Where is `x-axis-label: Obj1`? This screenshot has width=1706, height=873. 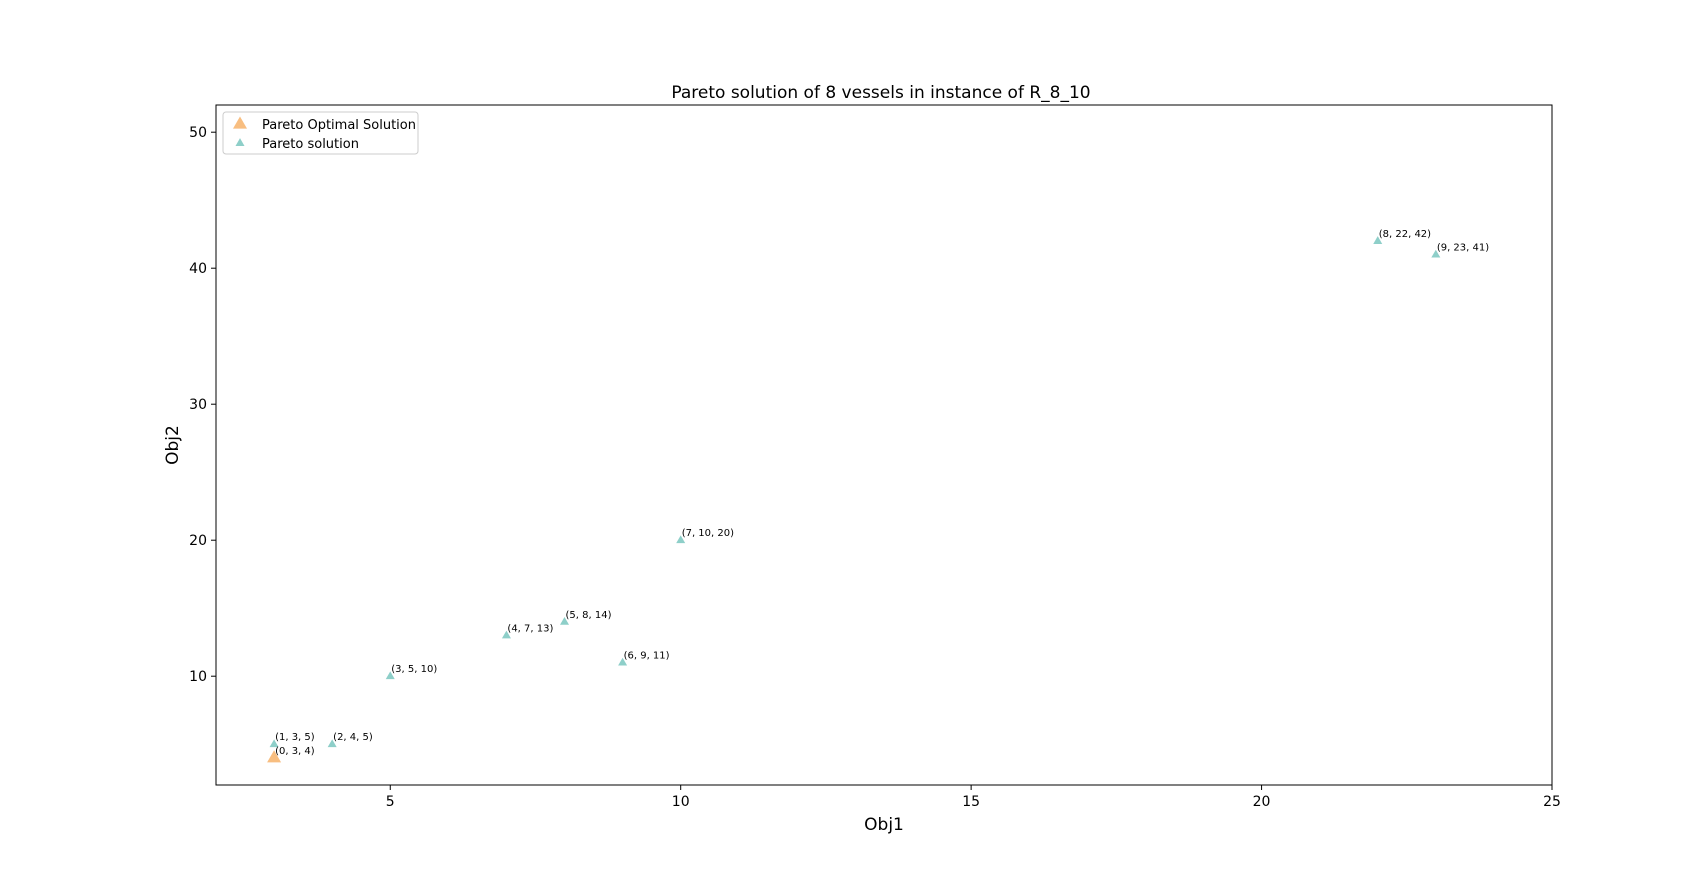 x-axis-label: Obj1 is located at coordinates (884, 825).